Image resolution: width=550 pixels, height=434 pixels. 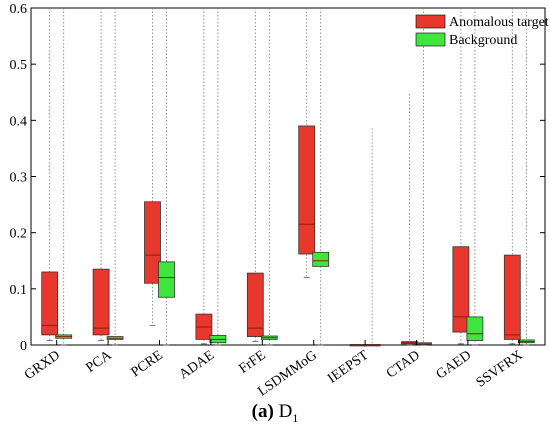 What do you see at coordinates (430, 21) in the screenshot?
I see `legend-swatch-anomalous` at bounding box center [430, 21].